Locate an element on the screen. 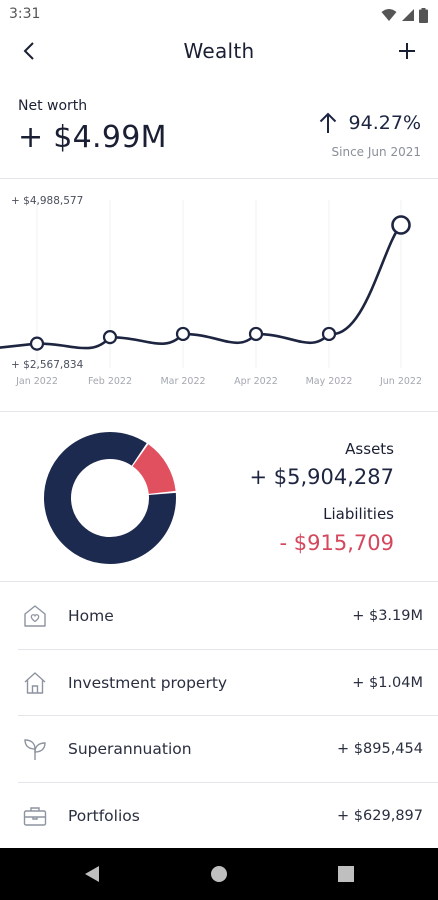  nav-home-button is located at coordinates (219, 874).